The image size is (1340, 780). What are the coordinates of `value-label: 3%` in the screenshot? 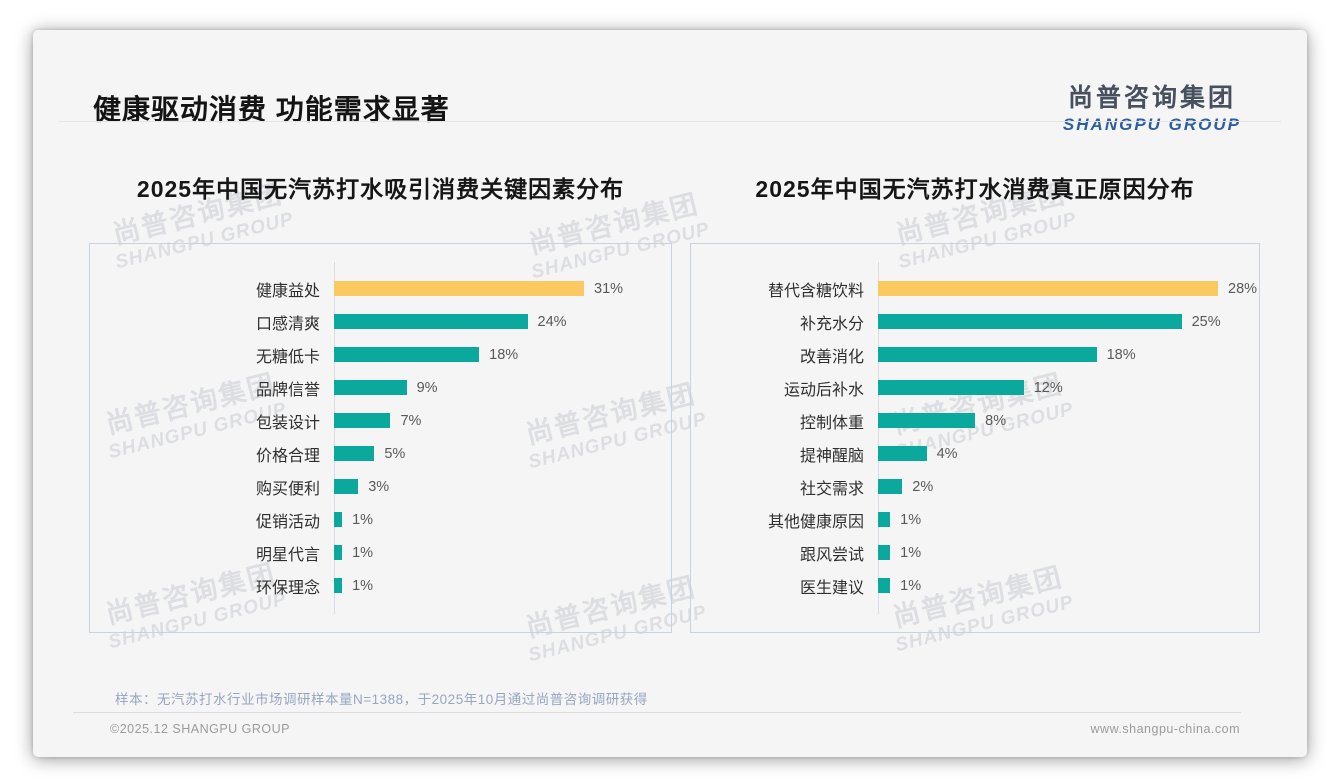 It's located at (379, 486).